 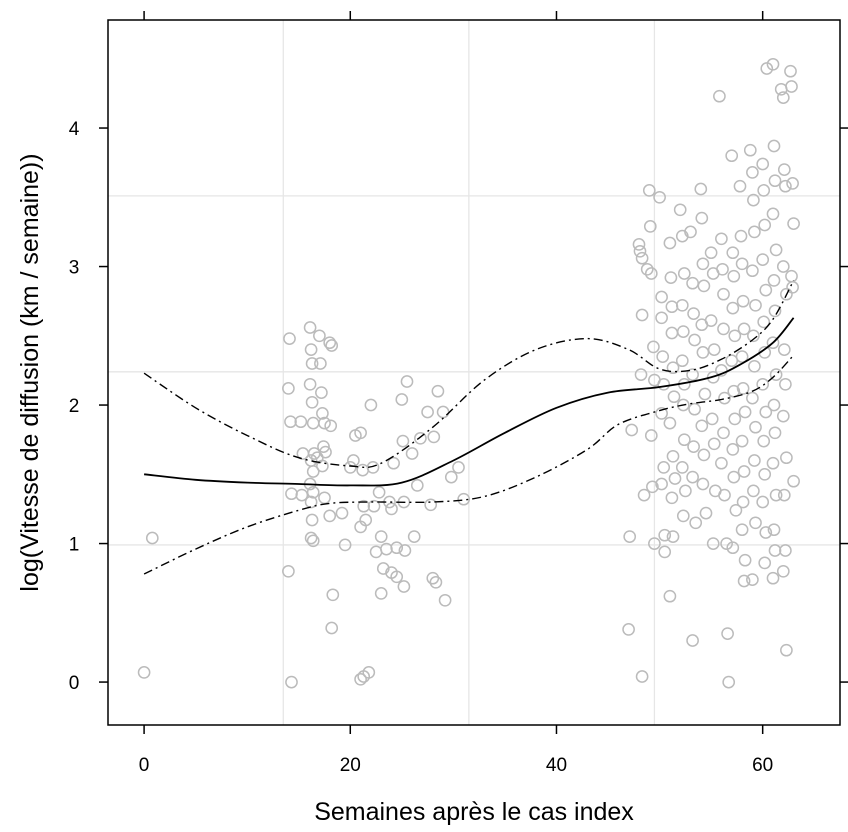 I want to click on x-tick-label: 20, so click(x=350, y=765).